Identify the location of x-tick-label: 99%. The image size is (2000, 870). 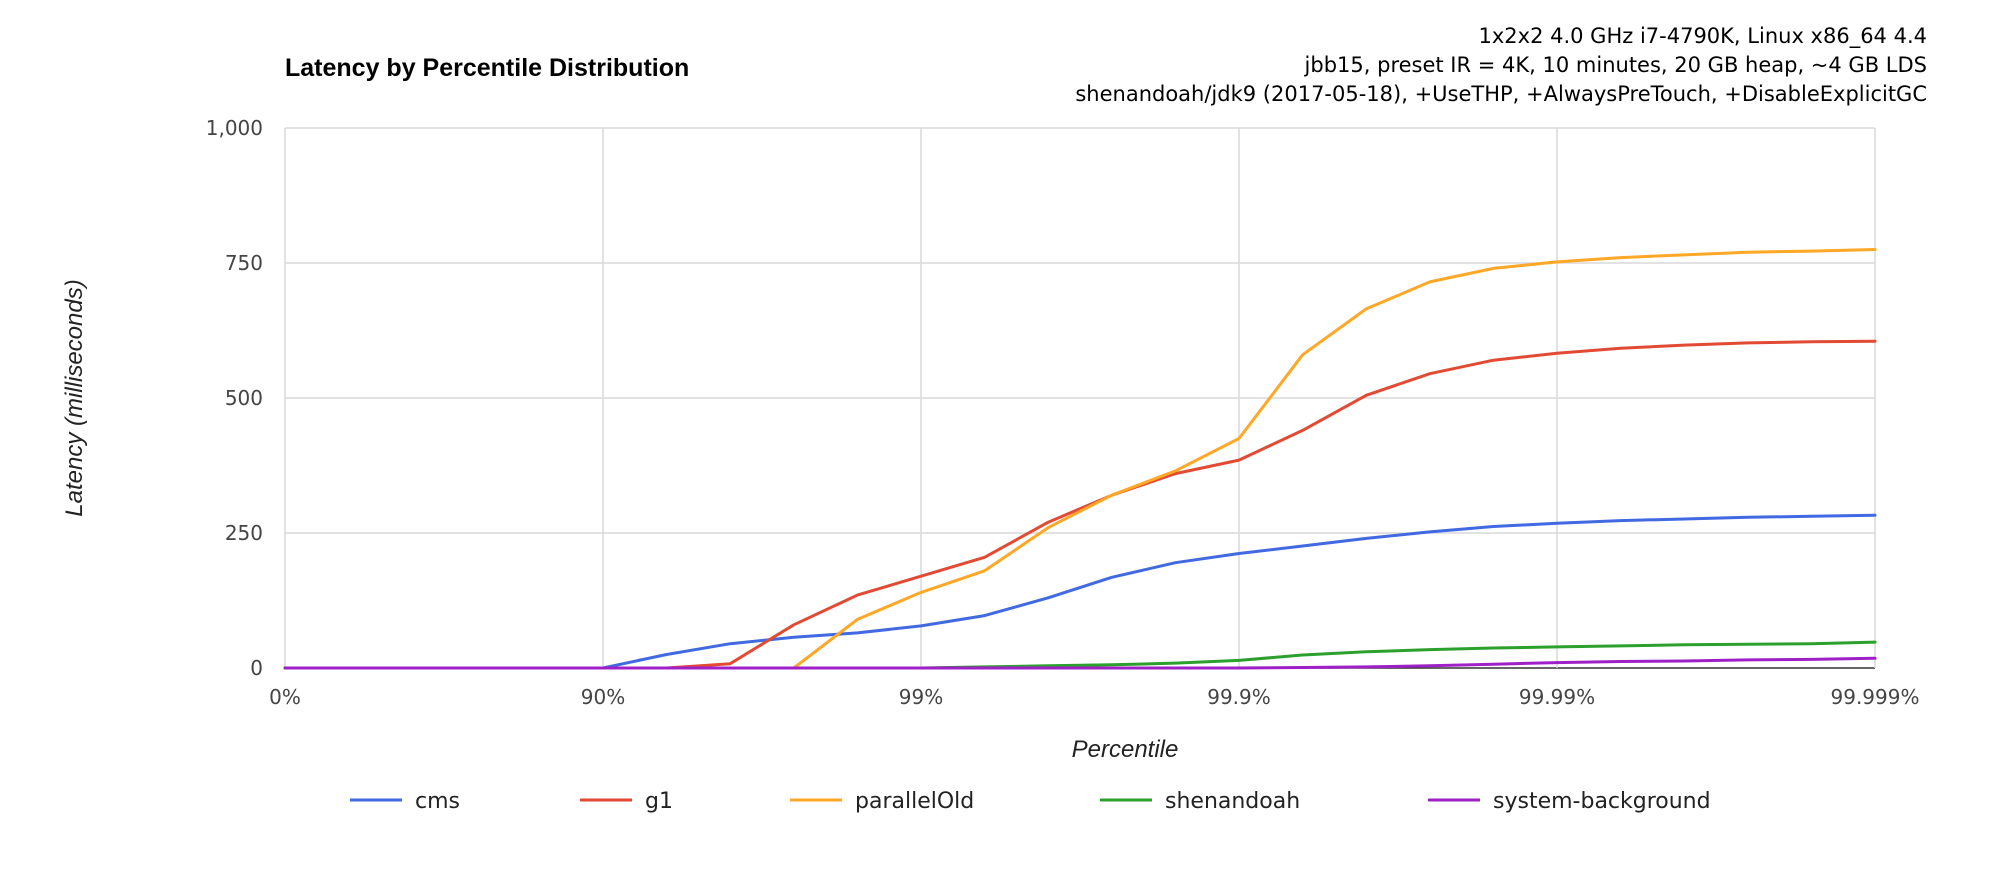
(921, 697).